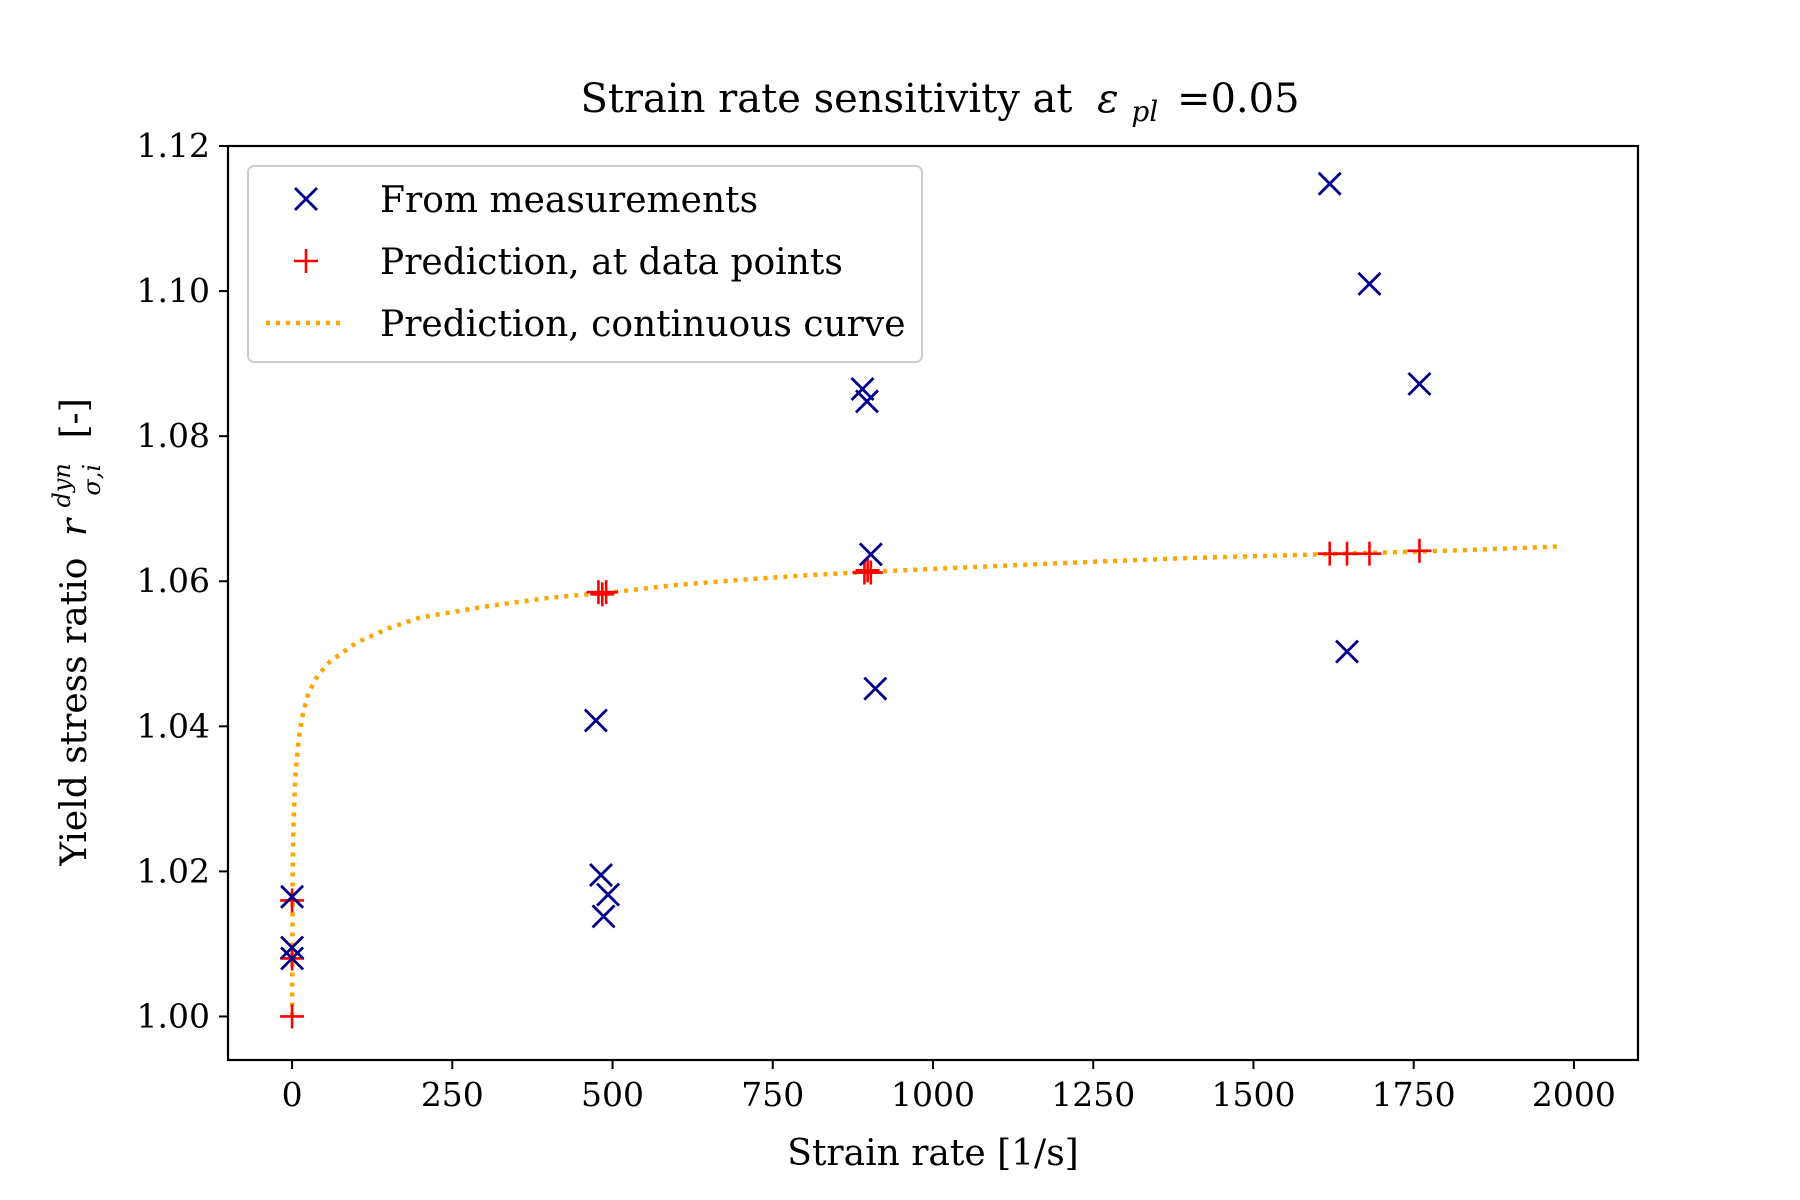  Describe the element at coordinates (292, 1094) in the screenshot. I see `x-tick-label: 0` at that location.